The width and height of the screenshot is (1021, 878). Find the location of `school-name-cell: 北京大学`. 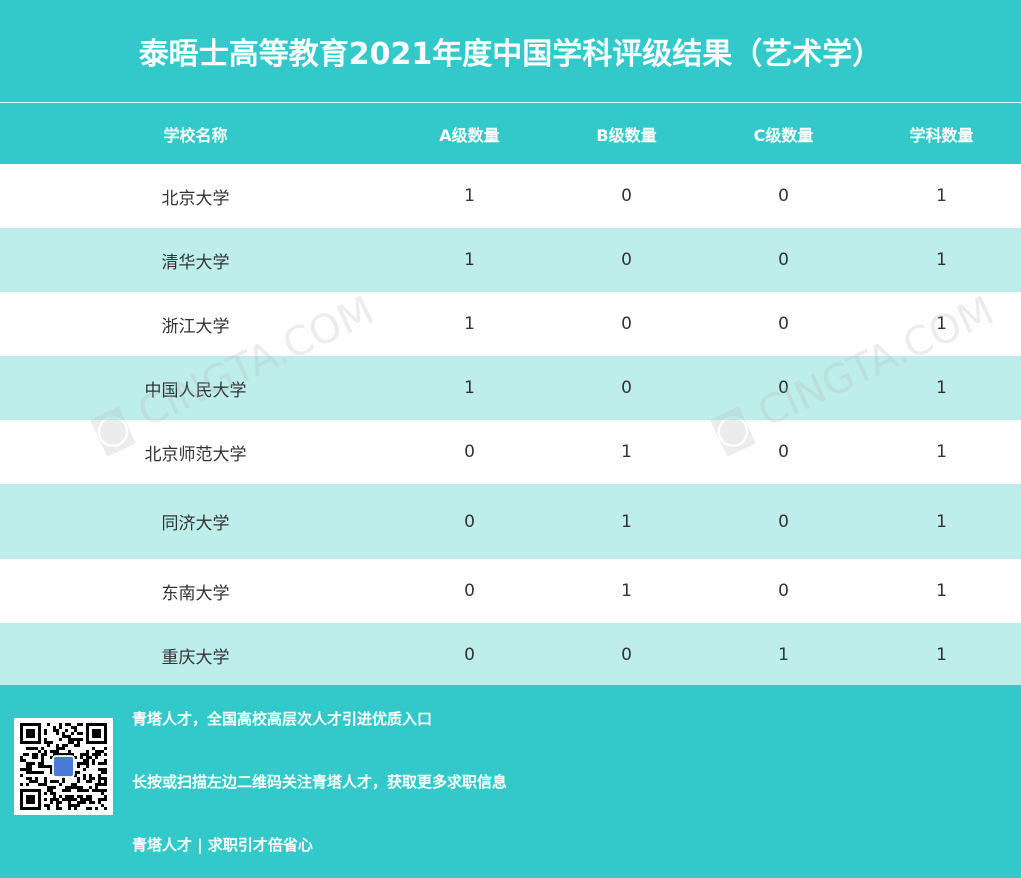

school-name-cell: 北京大学 is located at coordinates (195, 196).